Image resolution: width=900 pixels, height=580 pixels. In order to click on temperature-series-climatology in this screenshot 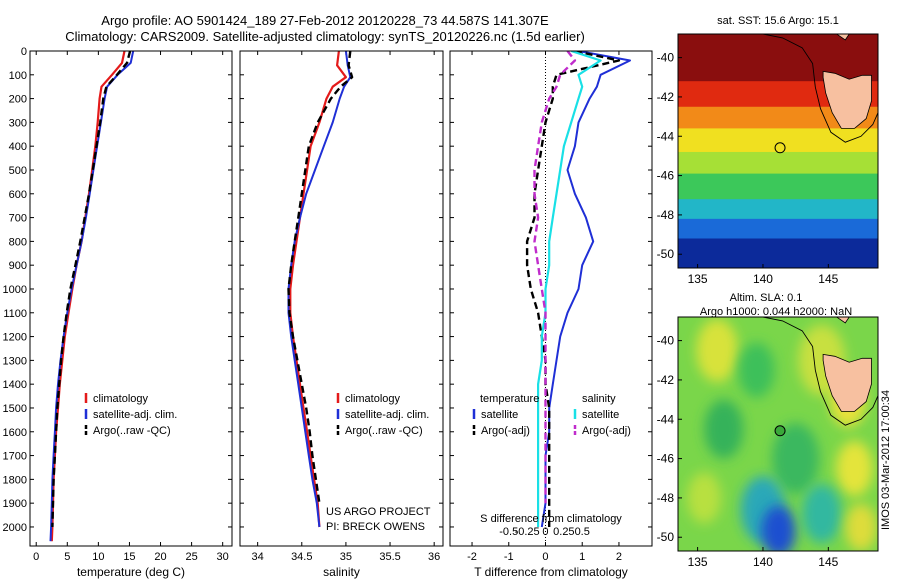, I will do `click(88, 296)`.